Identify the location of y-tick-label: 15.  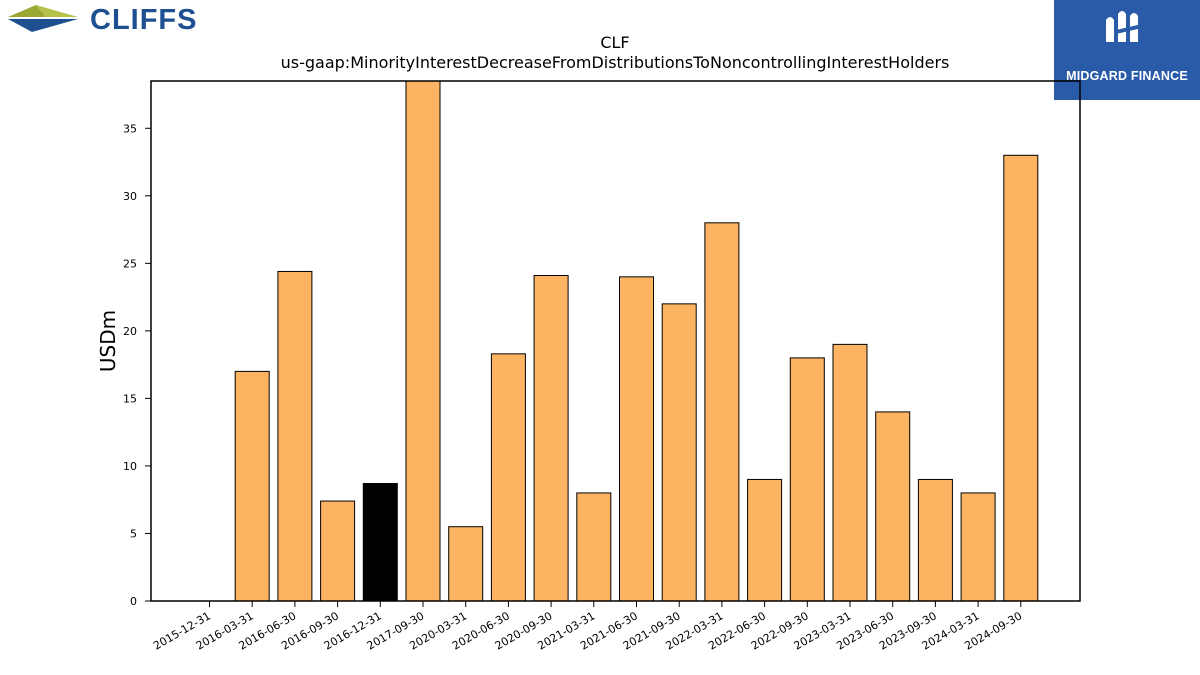
(130, 398).